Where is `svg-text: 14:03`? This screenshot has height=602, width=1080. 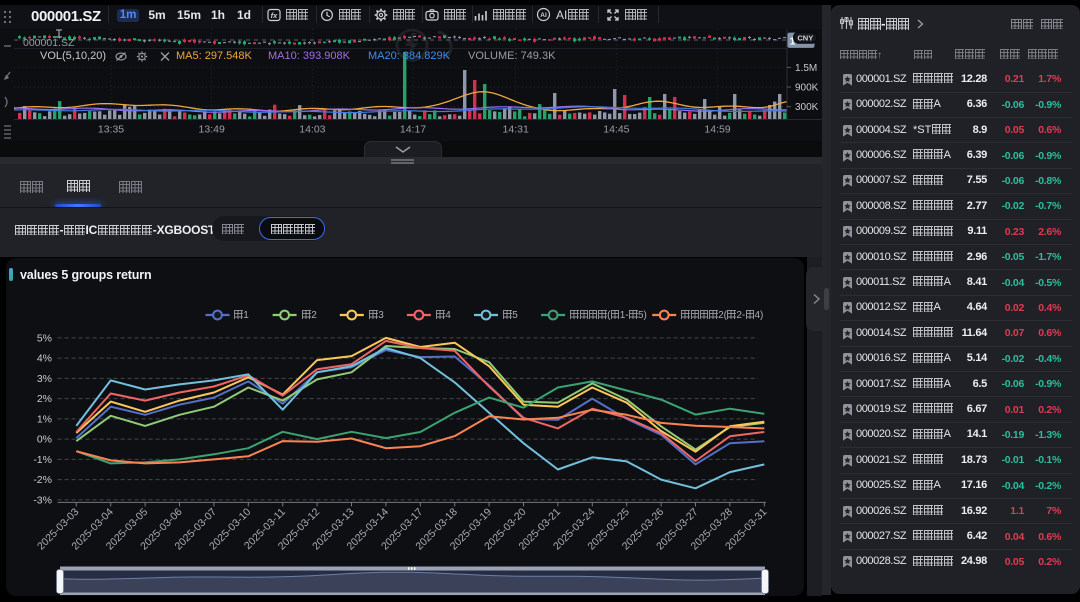
svg-text: 14:03 is located at coordinates (312, 130).